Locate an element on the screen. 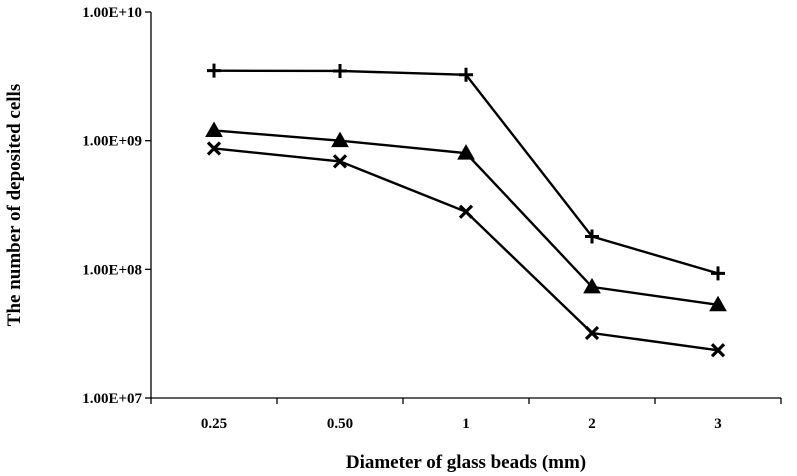  x-tick-label: 2 is located at coordinates (592, 424).